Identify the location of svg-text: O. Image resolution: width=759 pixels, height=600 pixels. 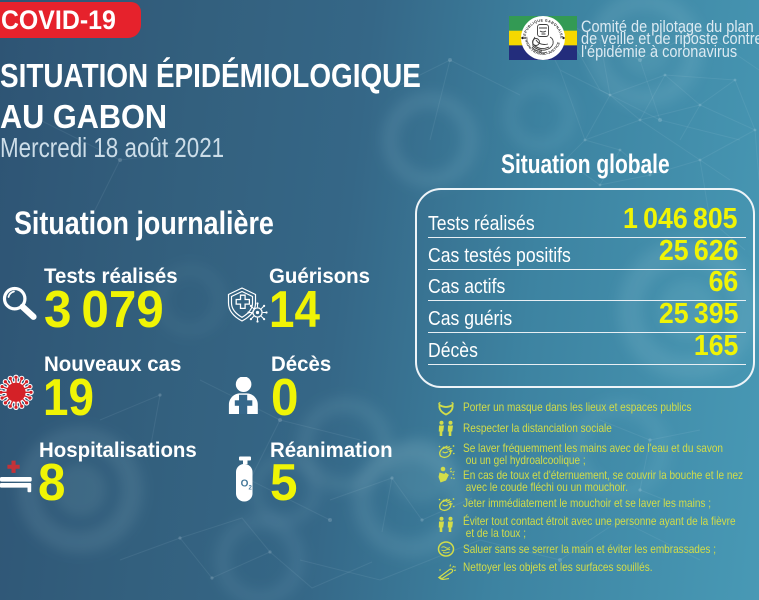
(245, 484).